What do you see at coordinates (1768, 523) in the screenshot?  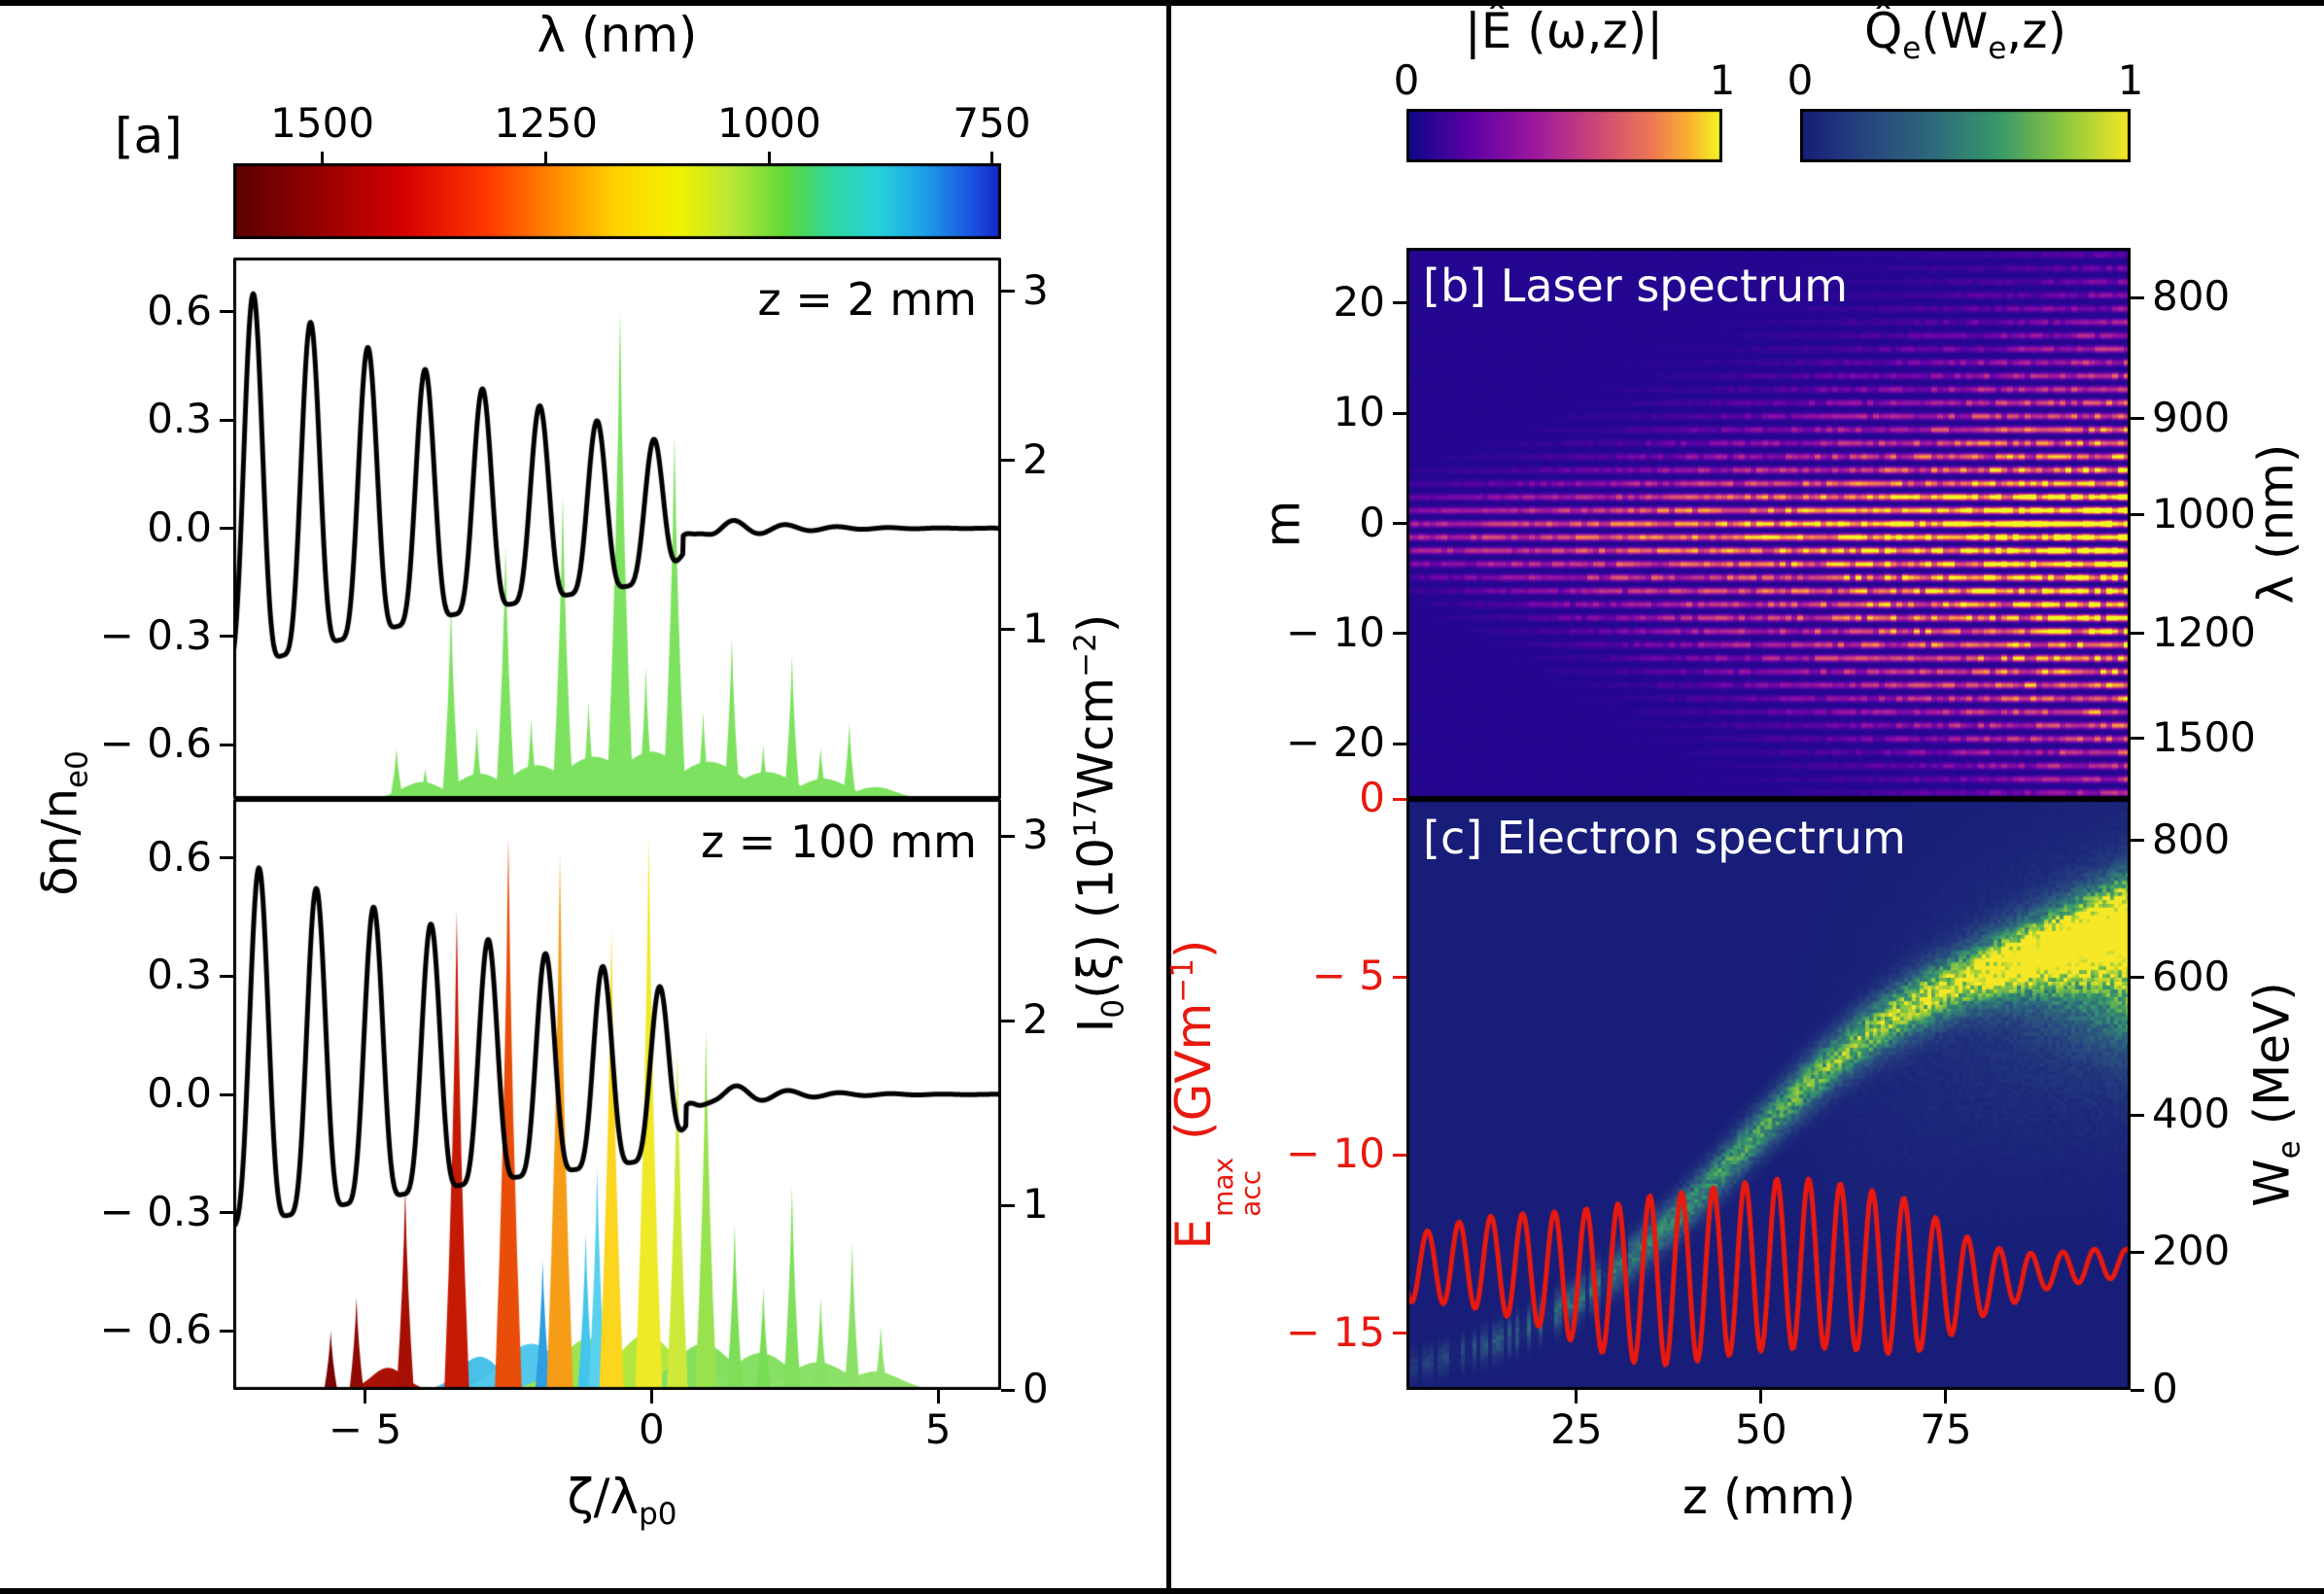 I see `laser-spectrum-heatmap` at bounding box center [1768, 523].